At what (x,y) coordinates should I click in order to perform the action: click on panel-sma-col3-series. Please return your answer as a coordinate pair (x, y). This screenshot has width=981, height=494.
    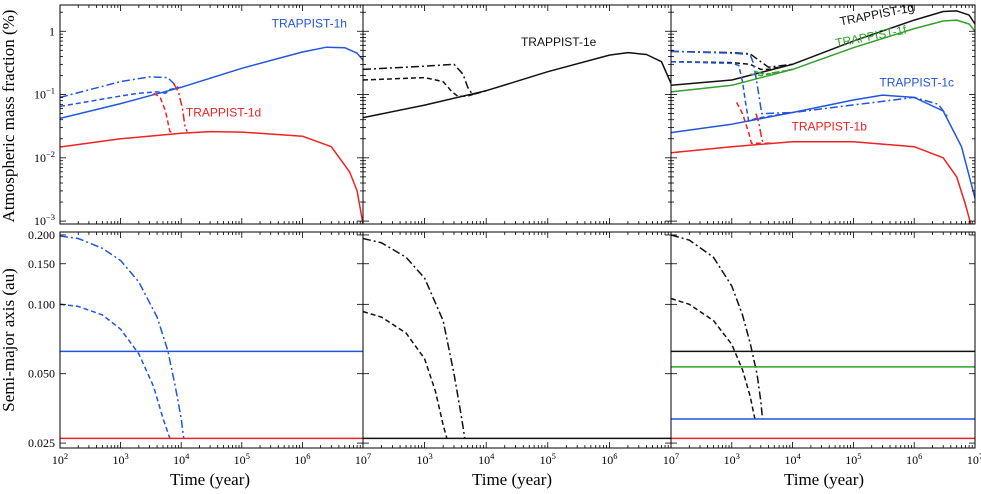
    Looking at the image, I should click on (823, 337).